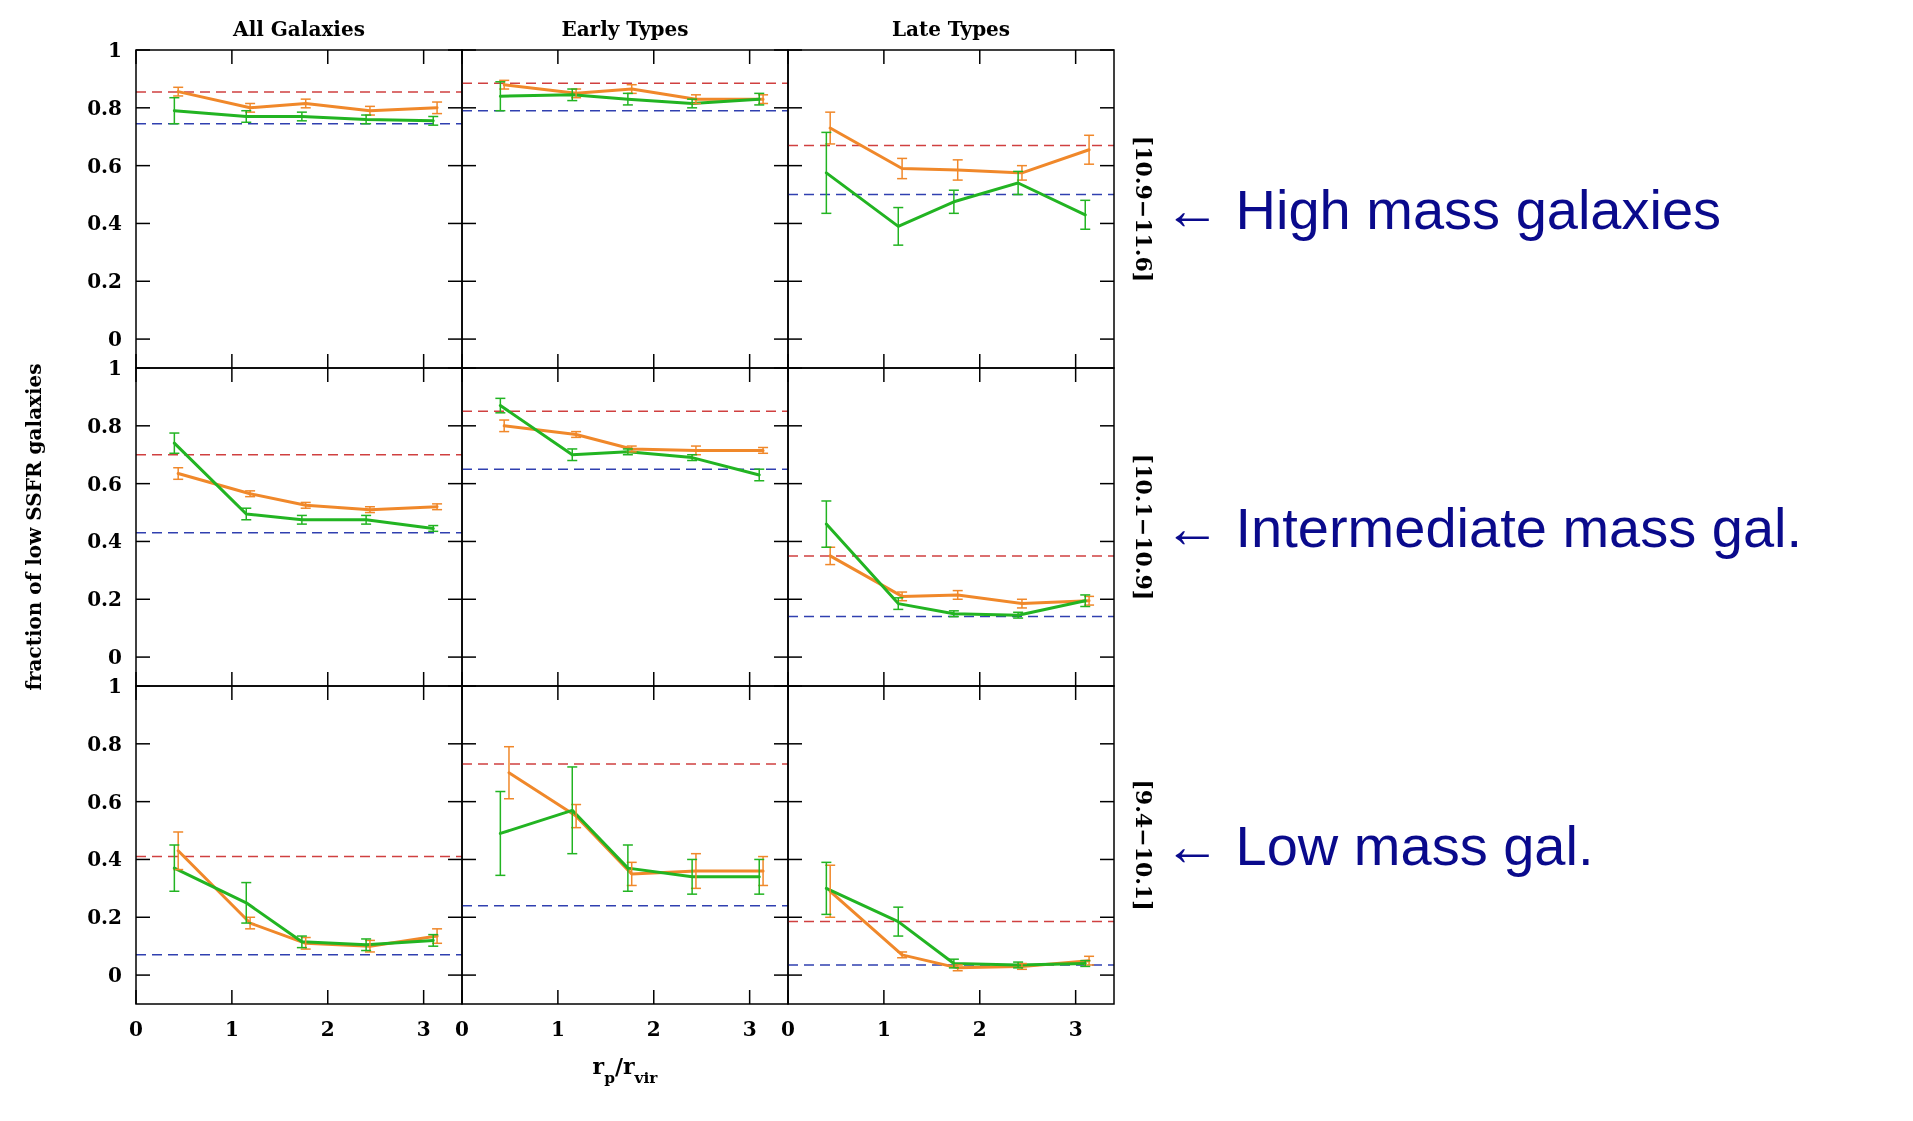 This screenshot has height=1121, width=1913. I want to click on x-axis-title: r$_{p}$/r$_{vir}$, so click(625, 1070).